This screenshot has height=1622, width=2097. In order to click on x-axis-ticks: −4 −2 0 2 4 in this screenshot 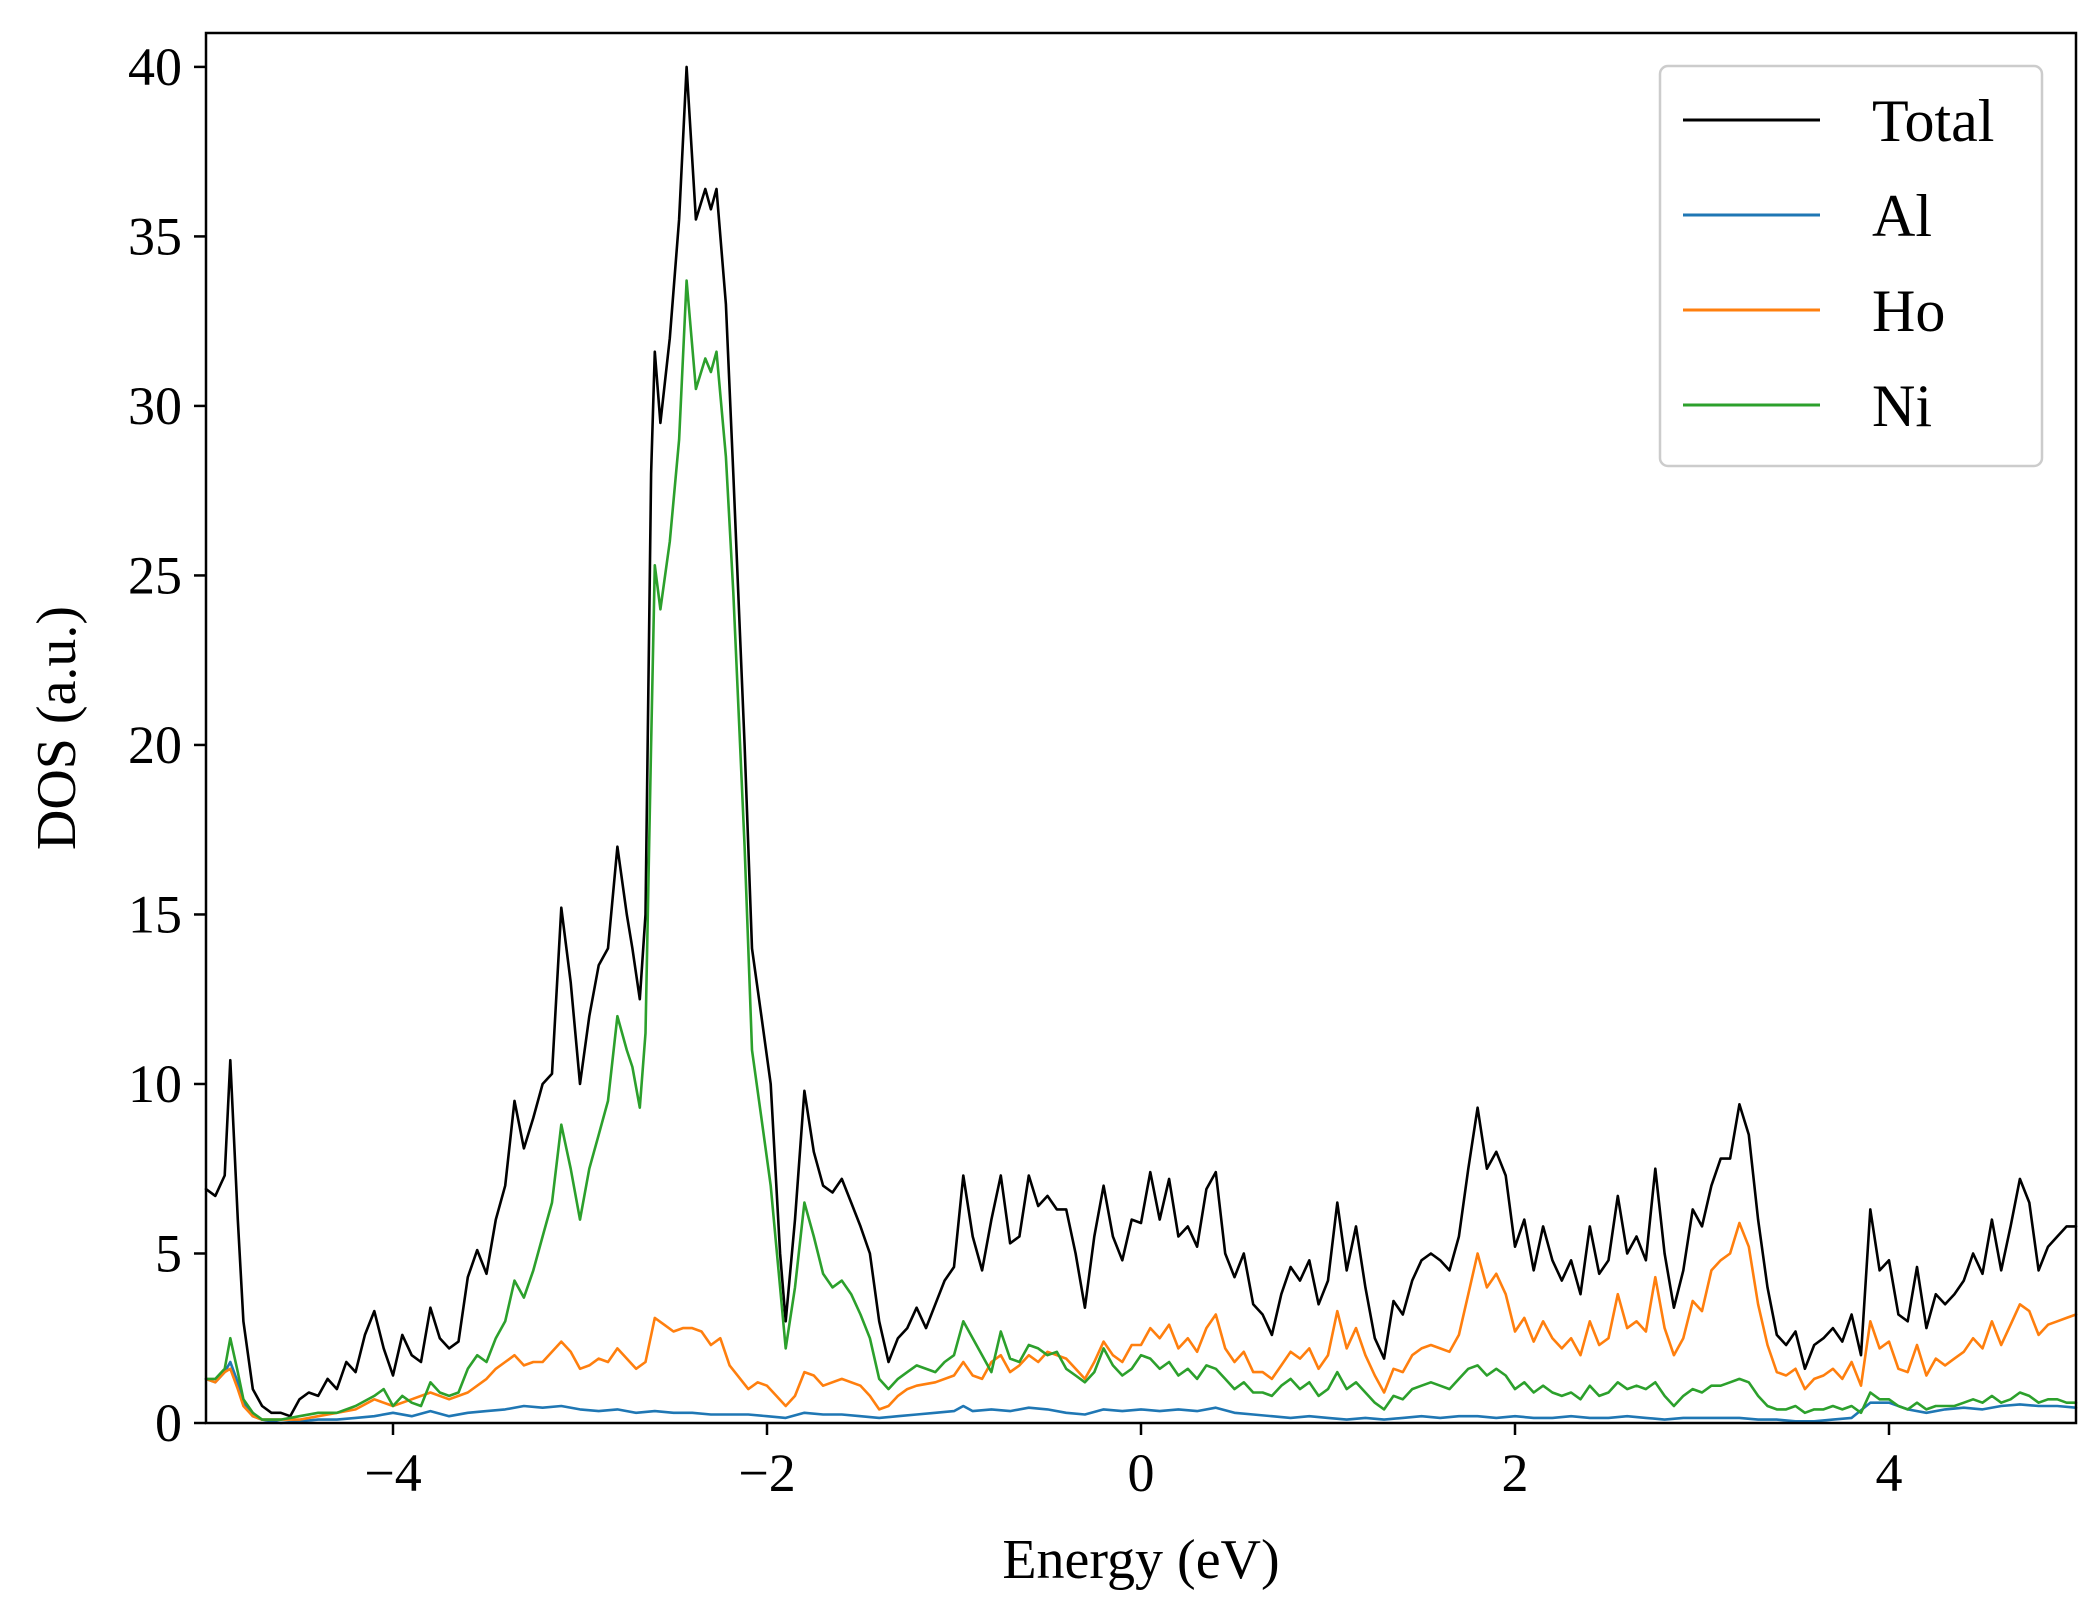, I will do `click(1133, 1463)`.